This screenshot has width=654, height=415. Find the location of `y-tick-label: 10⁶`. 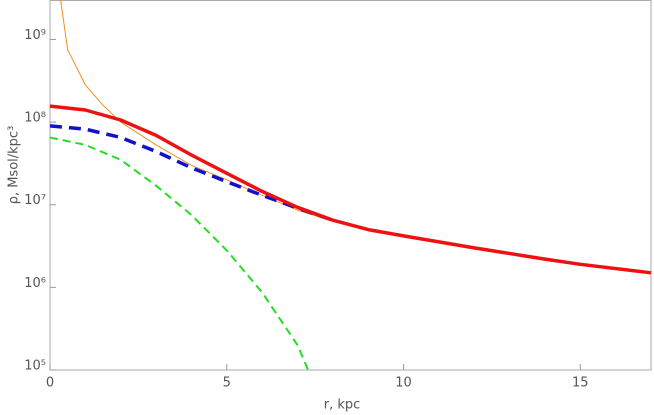

y-tick-label: 10⁶ is located at coordinates (35, 283).